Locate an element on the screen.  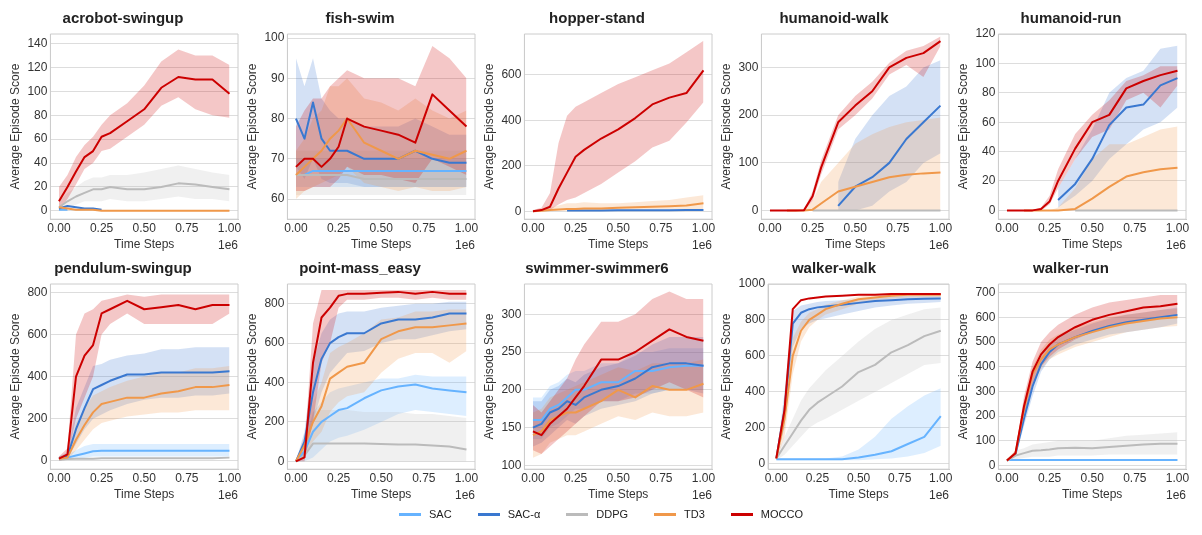
y-tick-label: 120 is located at coordinates (37, 66).